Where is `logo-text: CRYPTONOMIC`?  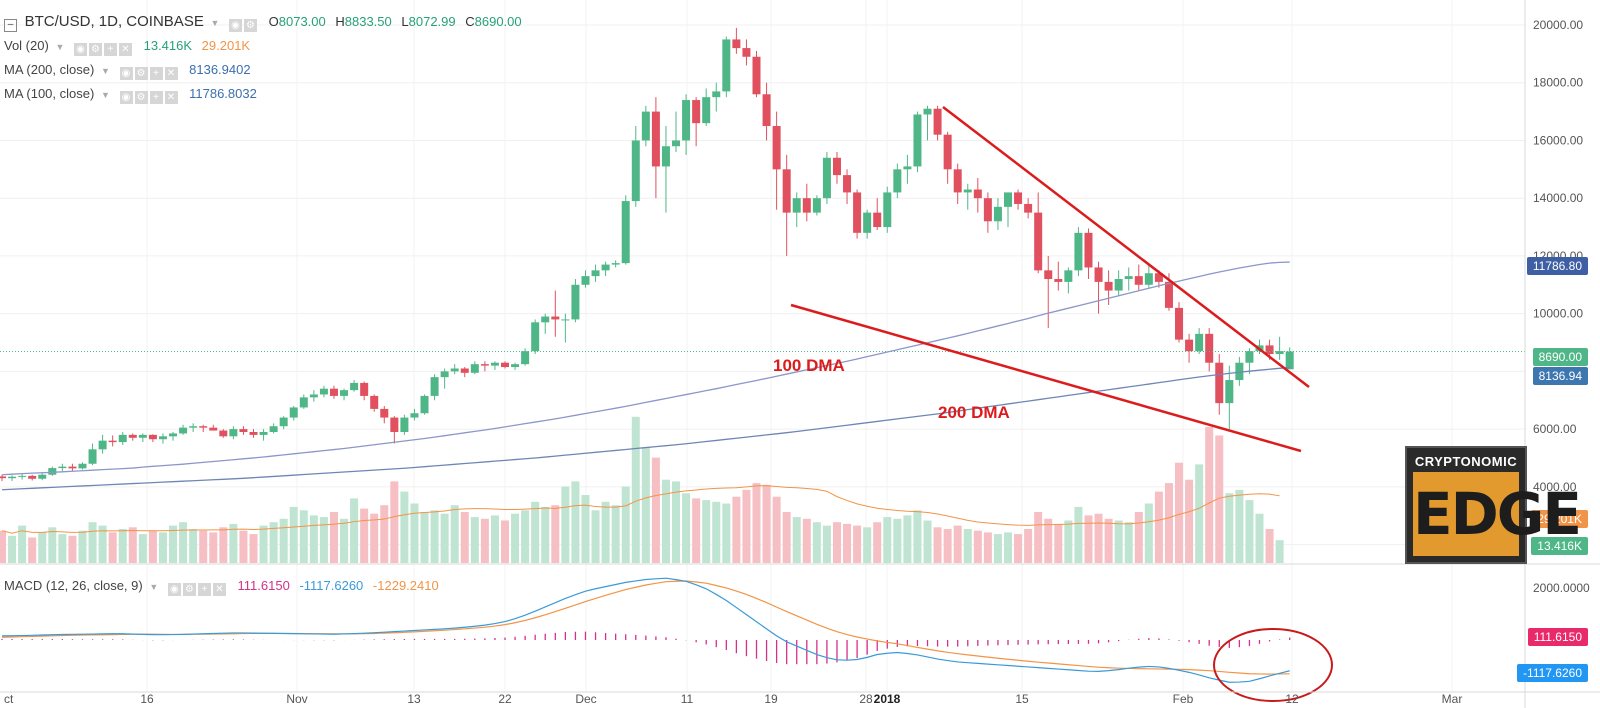 logo-text: CRYPTONOMIC is located at coordinates (1466, 461).